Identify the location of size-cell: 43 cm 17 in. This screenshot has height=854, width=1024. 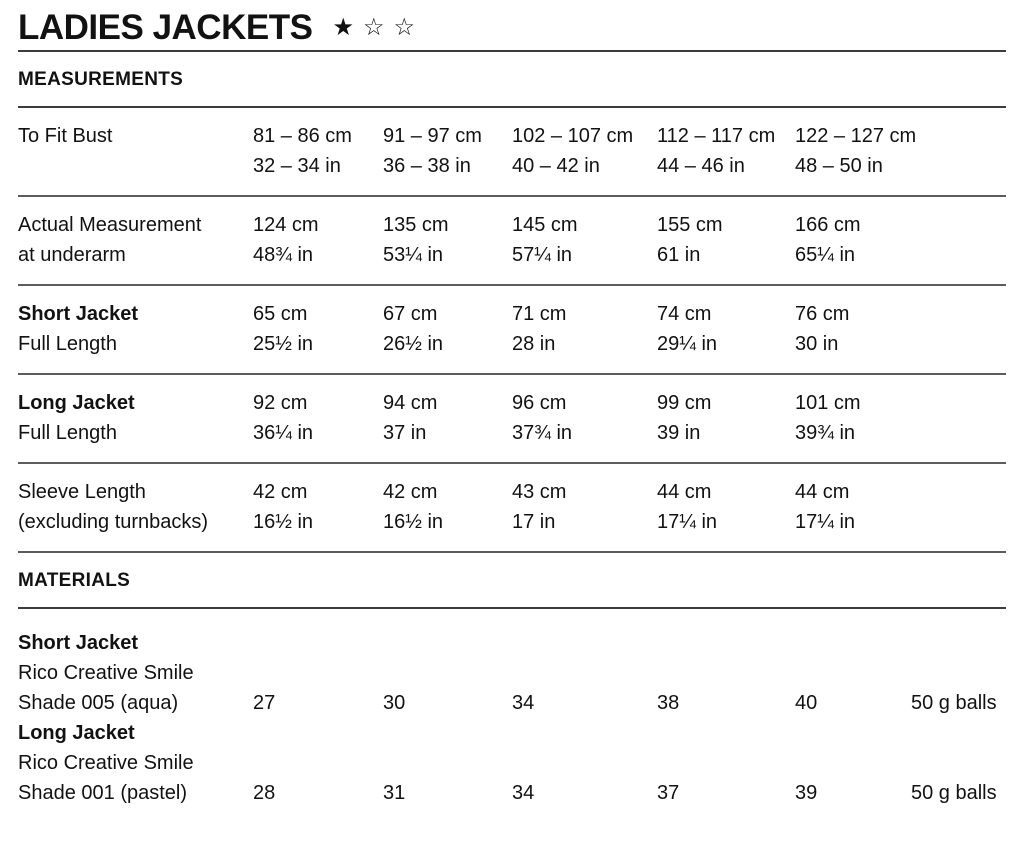
(539, 507).